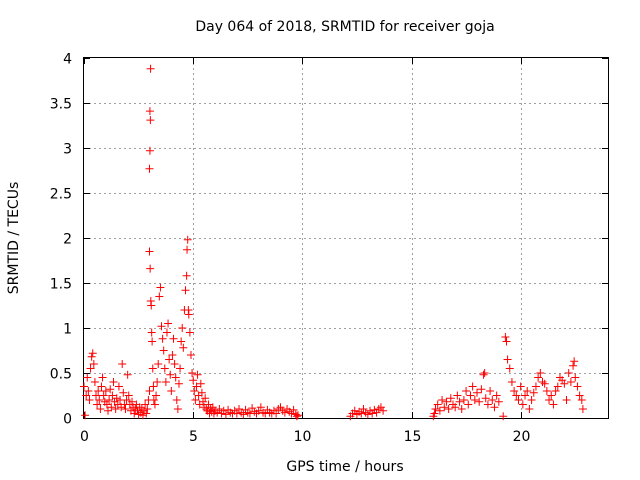 The height and width of the screenshot is (480, 640). Describe the element at coordinates (344, 467) in the screenshot. I see `x-axis-label: GPS time / hours` at that location.